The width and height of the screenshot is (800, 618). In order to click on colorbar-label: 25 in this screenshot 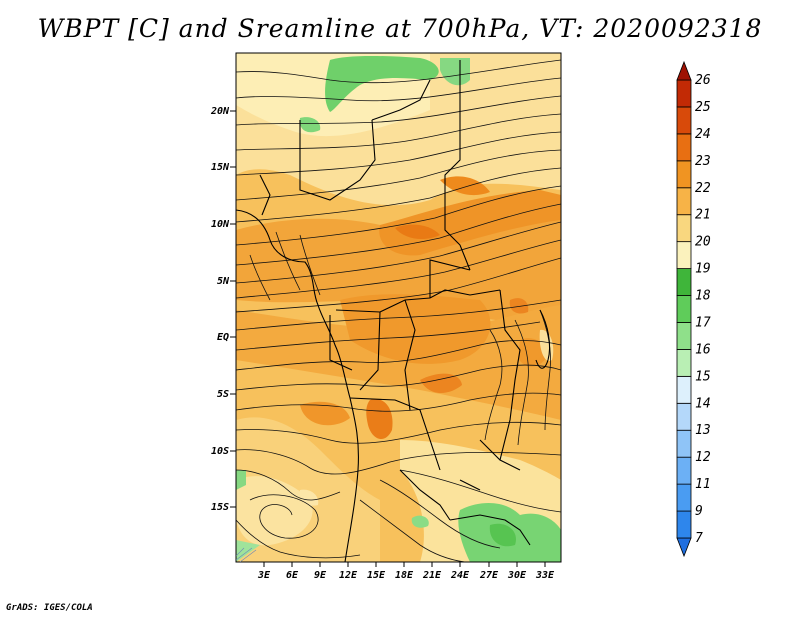, I will do `click(703, 107)`.